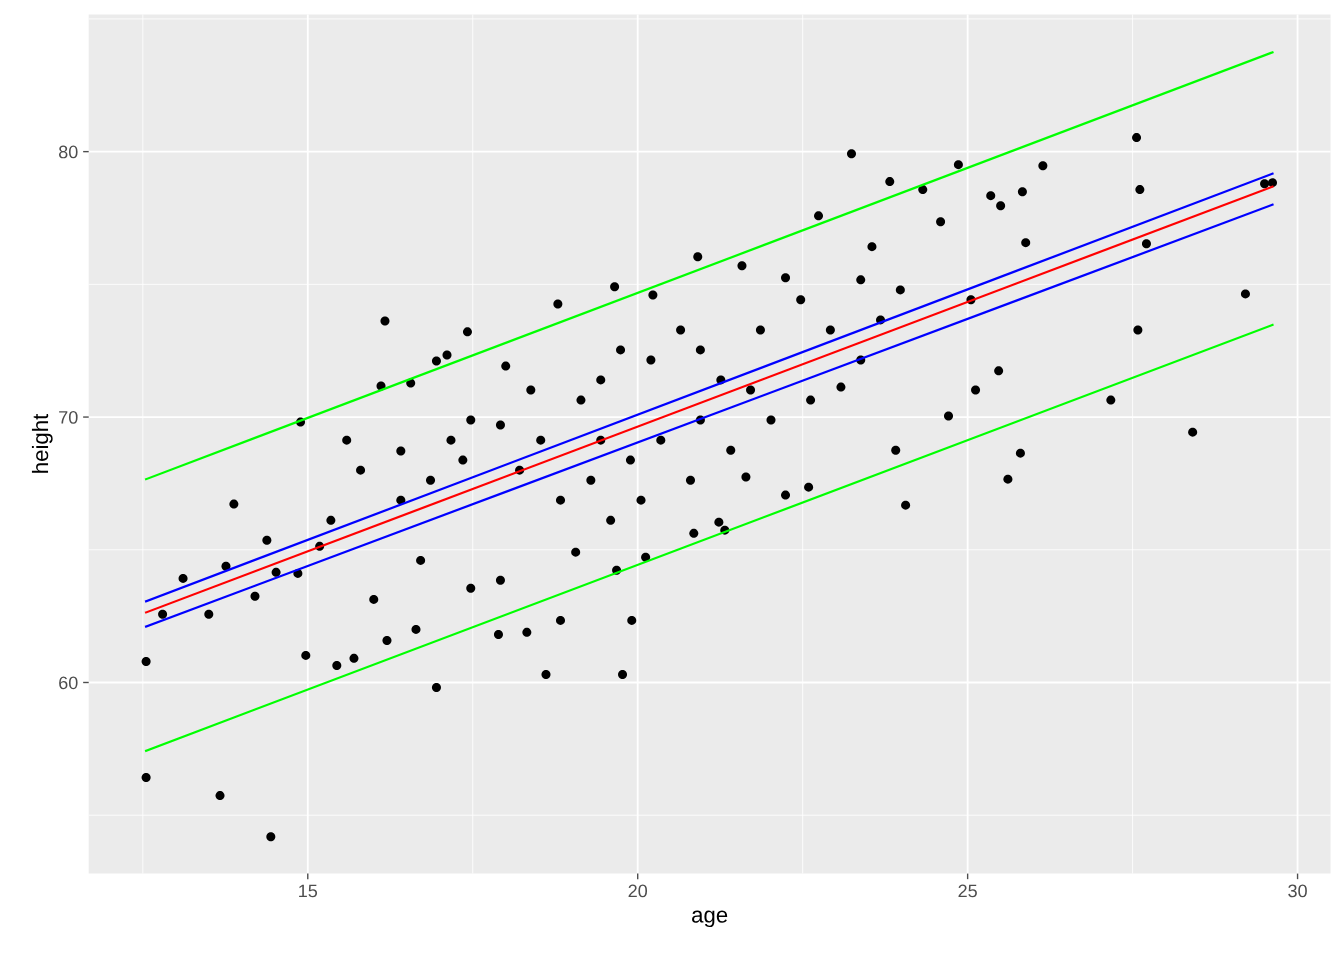 The width and height of the screenshot is (1344, 960). Describe the element at coordinates (638, 891) in the screenshot. I see `x-tick-label: 20` at that location.